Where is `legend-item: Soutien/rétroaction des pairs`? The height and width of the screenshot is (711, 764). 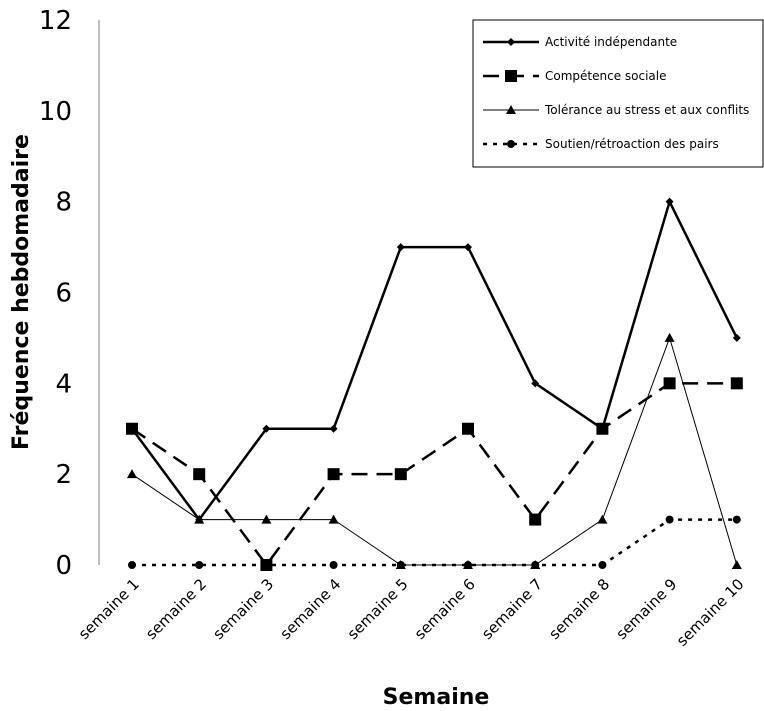 legend-item: Soutien/rétroaction des pairs is located at coordinates (601, 144).